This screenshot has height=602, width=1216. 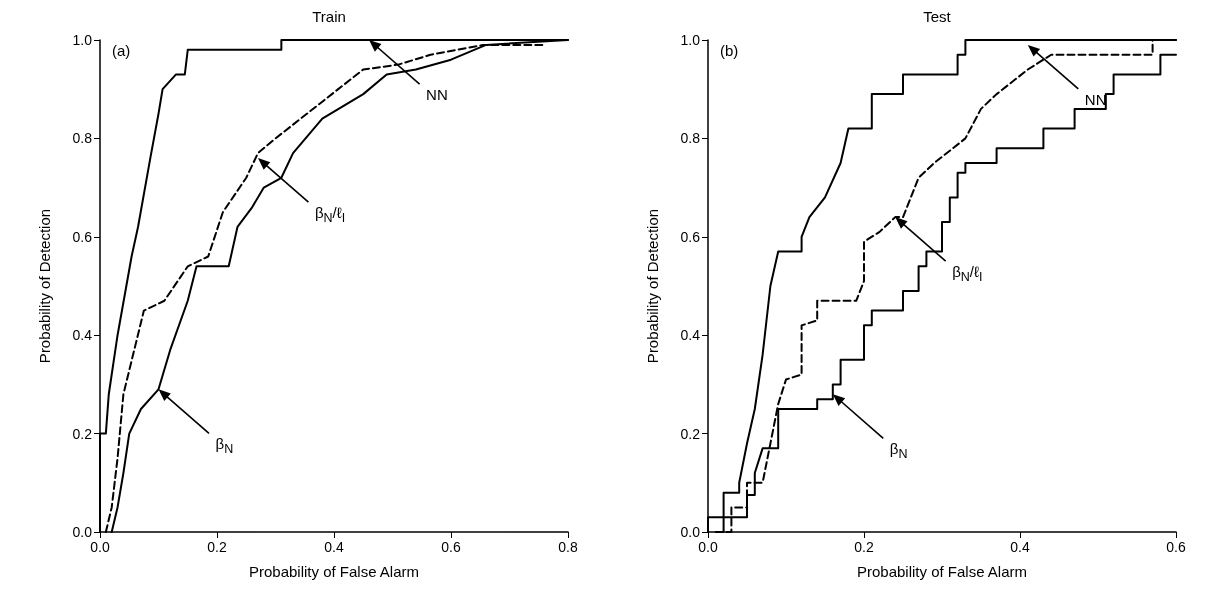 I want to click on annotation: (b), so click(x=729, y=50).